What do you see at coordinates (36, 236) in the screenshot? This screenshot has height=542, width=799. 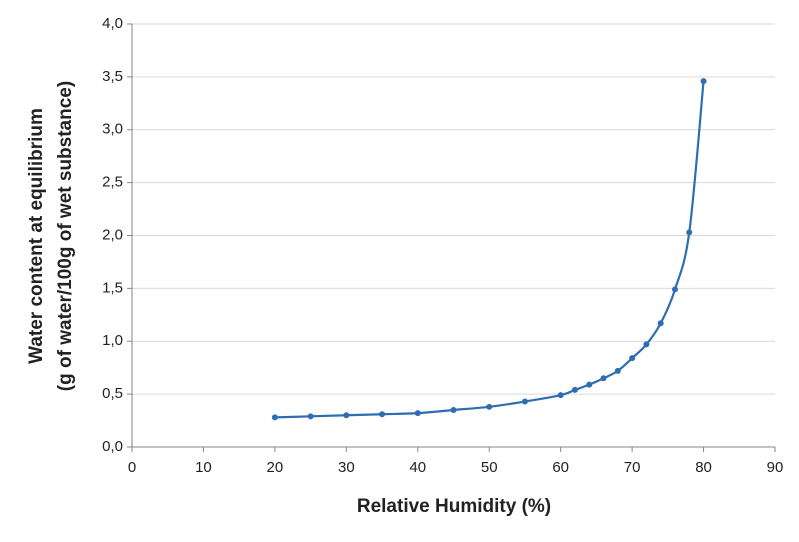 I see `y-axis-title: Water content at equilibrium` at bounding box center [36, 236].